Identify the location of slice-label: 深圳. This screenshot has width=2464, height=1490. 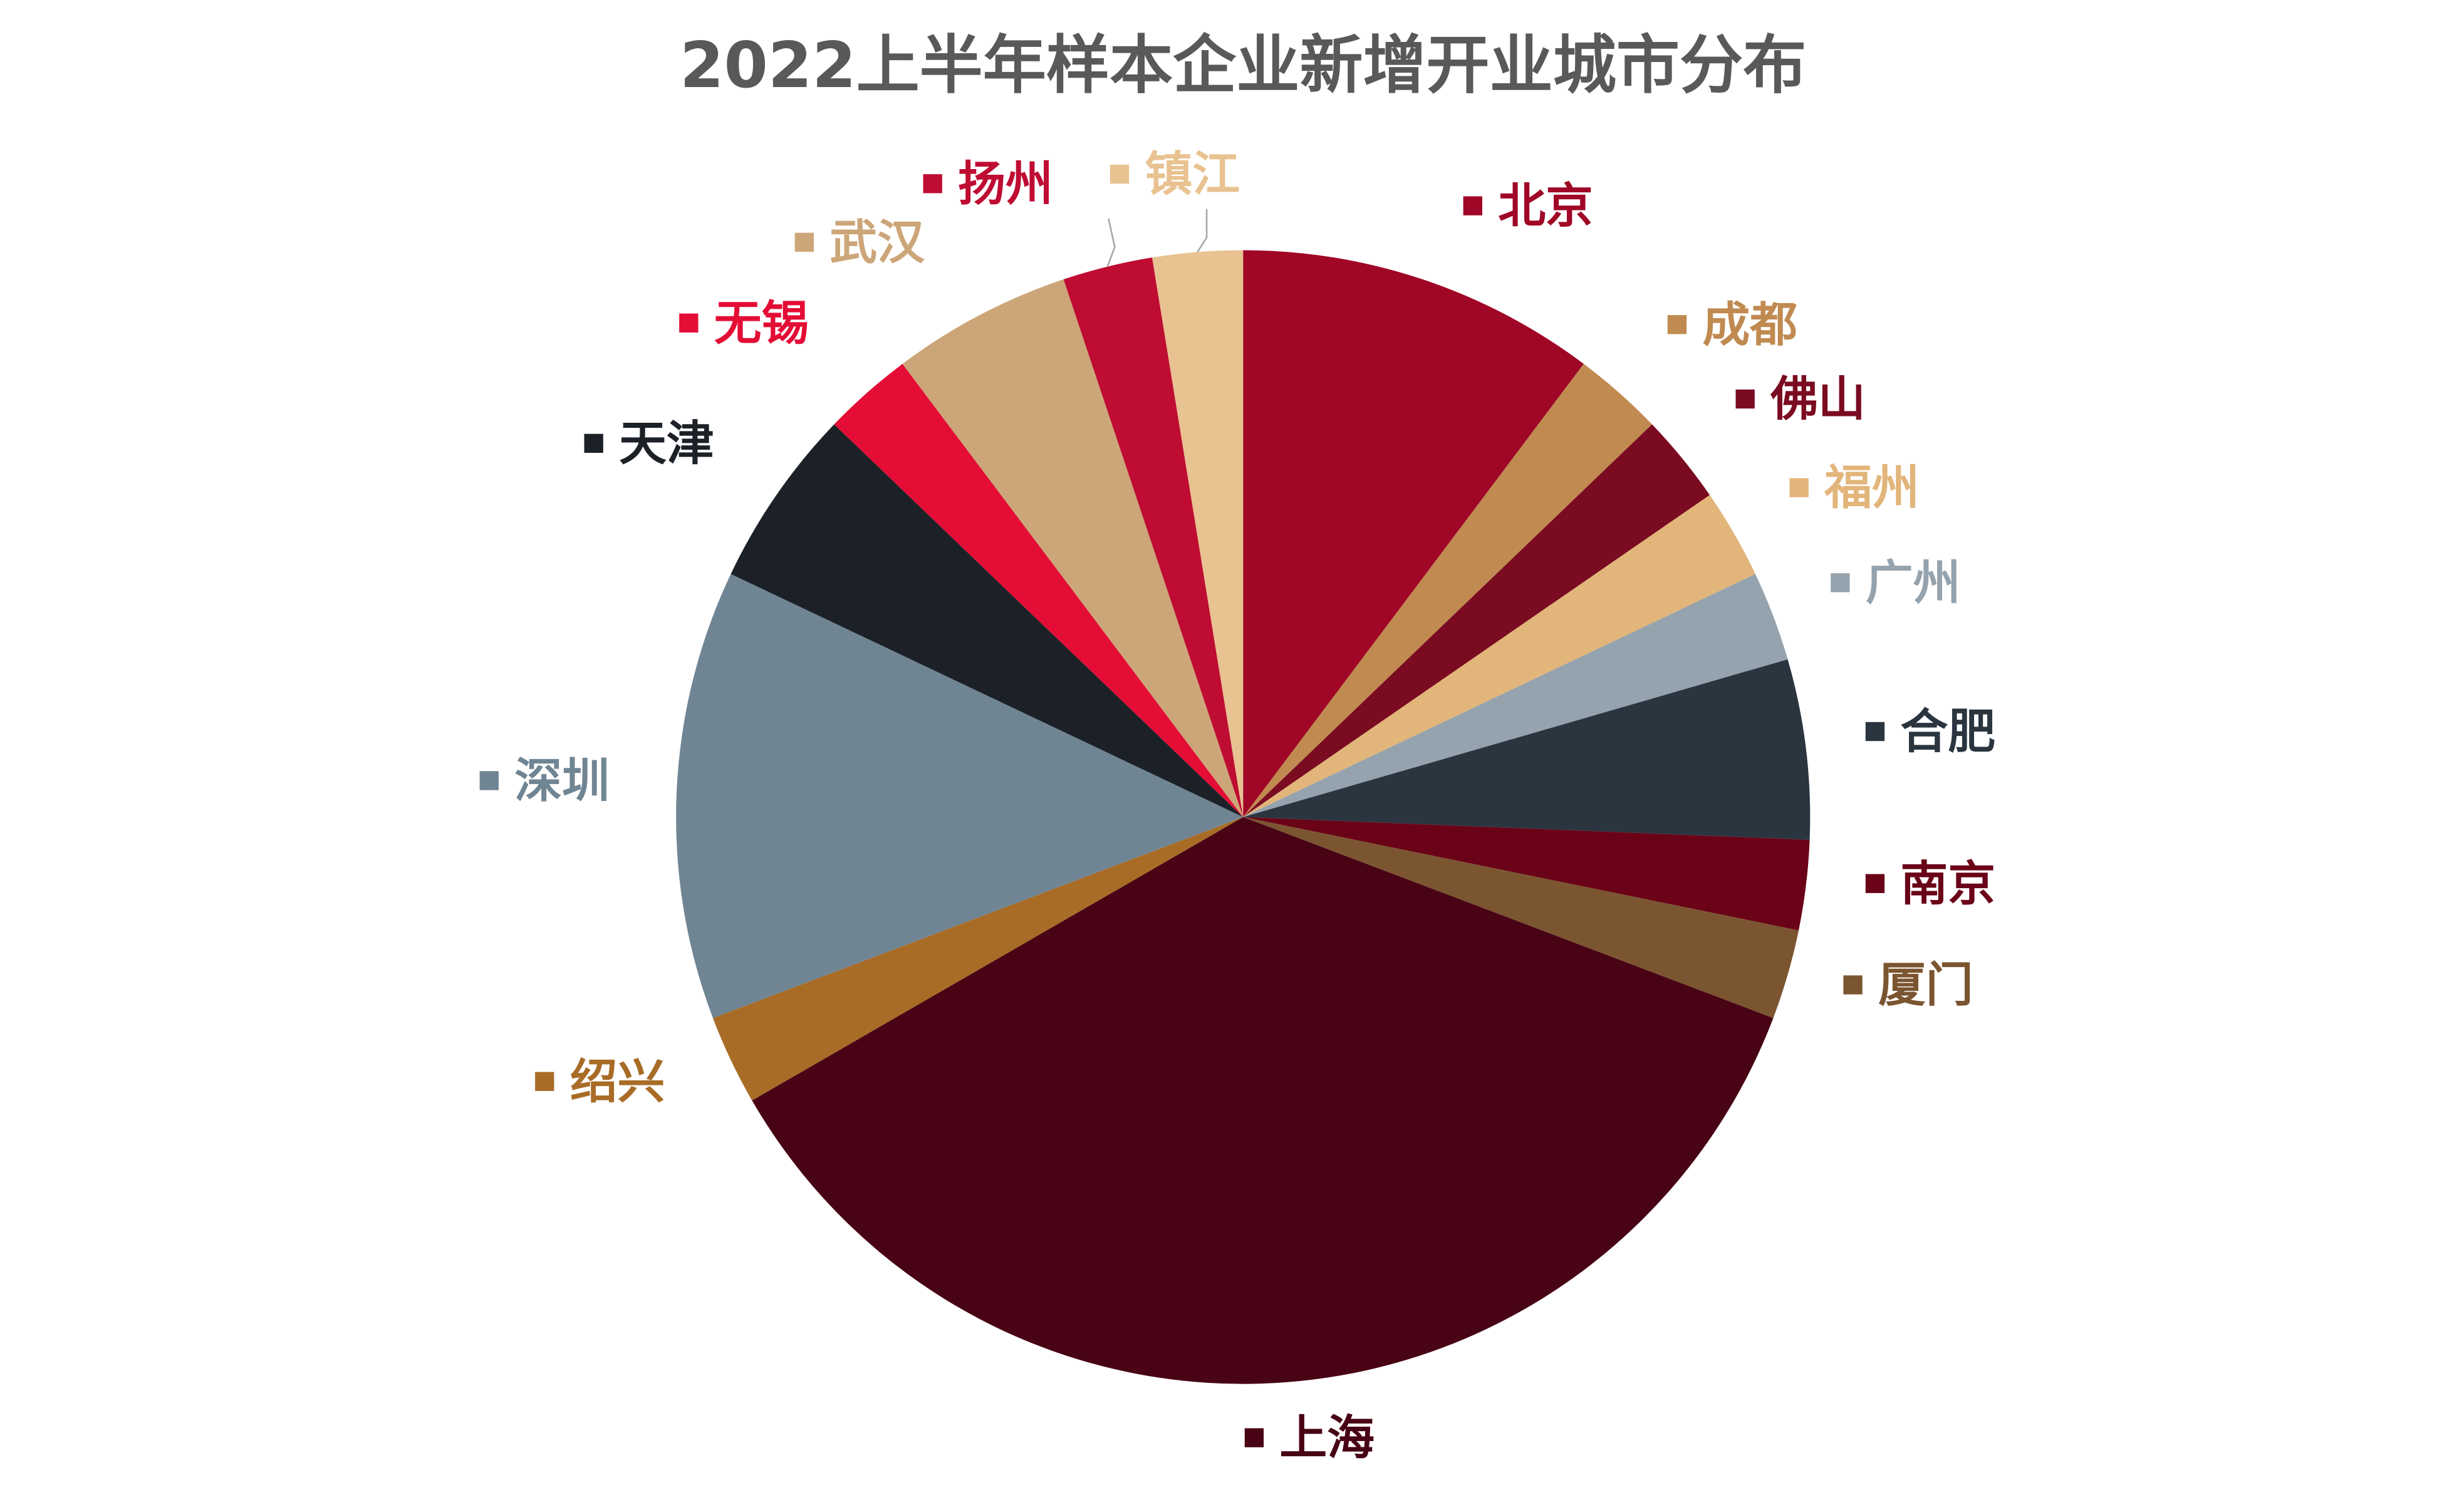
(562, 781).